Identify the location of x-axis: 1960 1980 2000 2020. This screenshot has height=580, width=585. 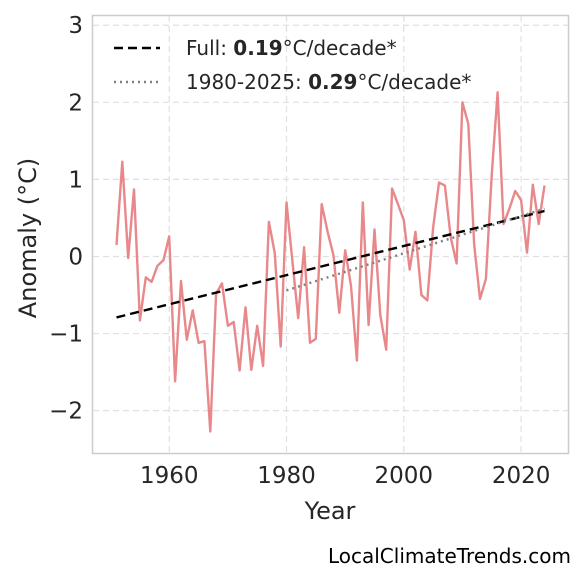
(345, 476).